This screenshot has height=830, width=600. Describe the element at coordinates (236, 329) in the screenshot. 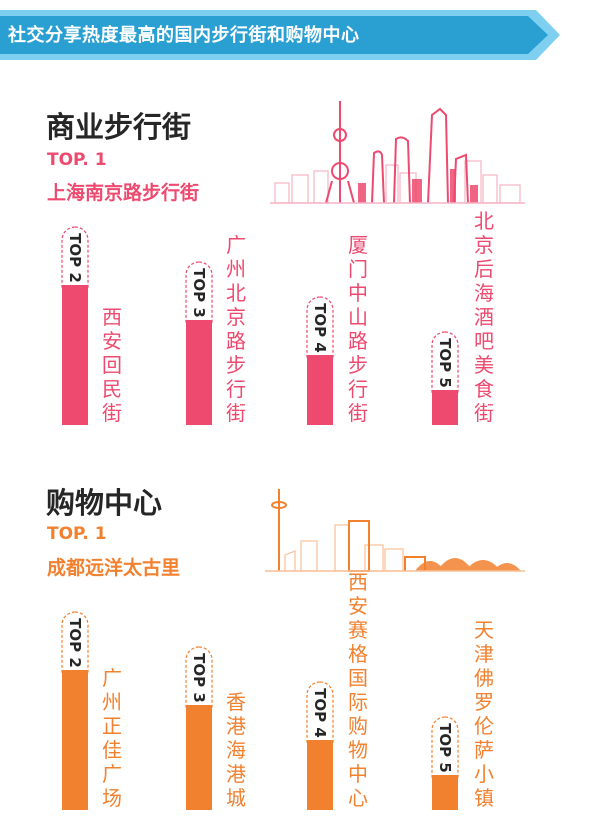

I see `street-category-label-3: 广州北京路步行街` at that location.